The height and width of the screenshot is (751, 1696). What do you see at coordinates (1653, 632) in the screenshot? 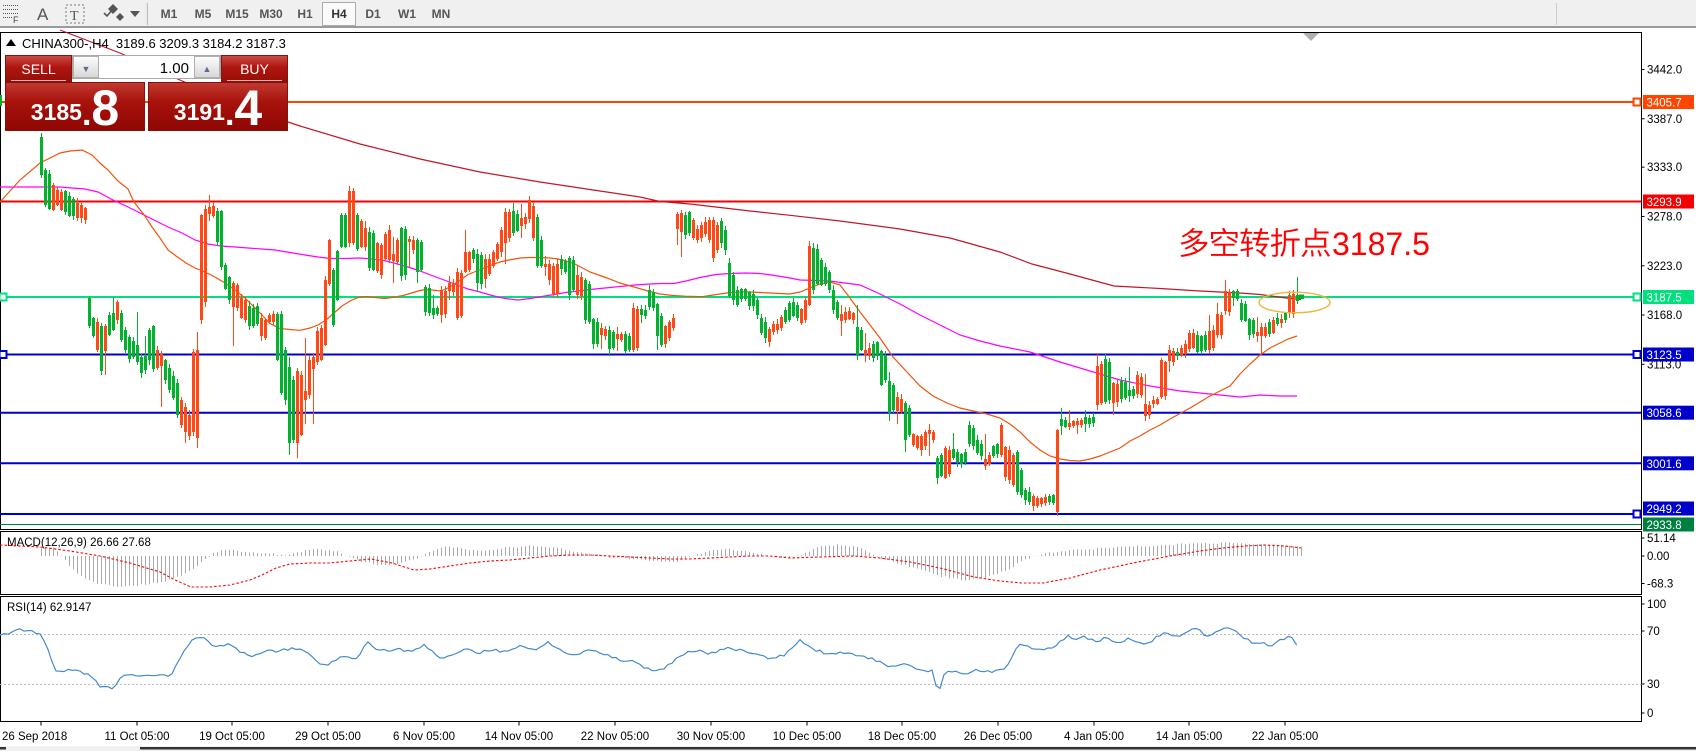
I see `svg-text: 70` at bounding box center [1653, 632].